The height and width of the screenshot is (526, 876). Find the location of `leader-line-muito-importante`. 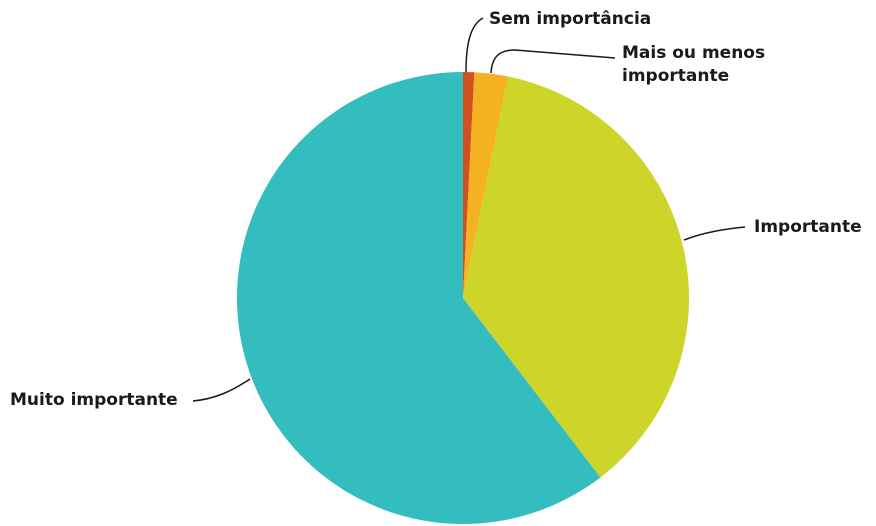

leader-line-muito-importante is located at coordinates (221, 390).